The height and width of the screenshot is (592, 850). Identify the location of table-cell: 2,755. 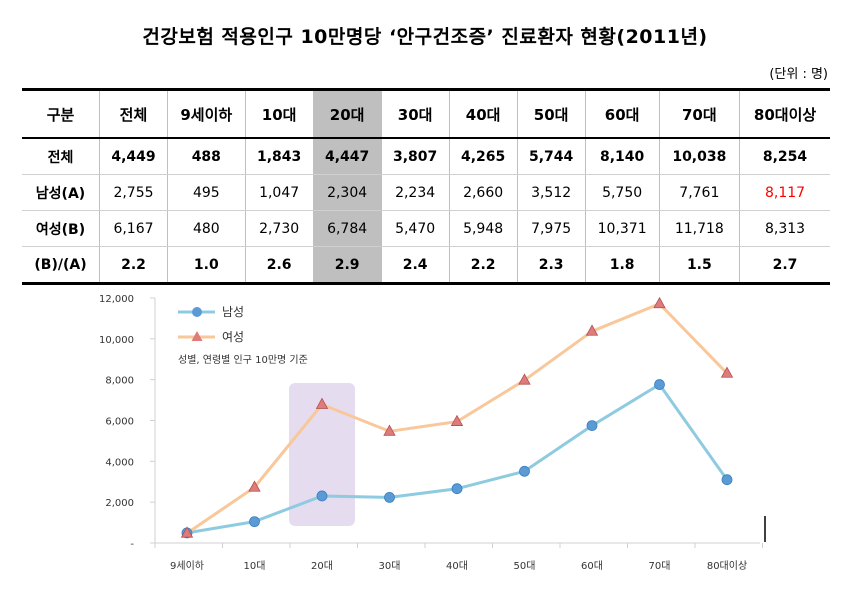
(133, 192).